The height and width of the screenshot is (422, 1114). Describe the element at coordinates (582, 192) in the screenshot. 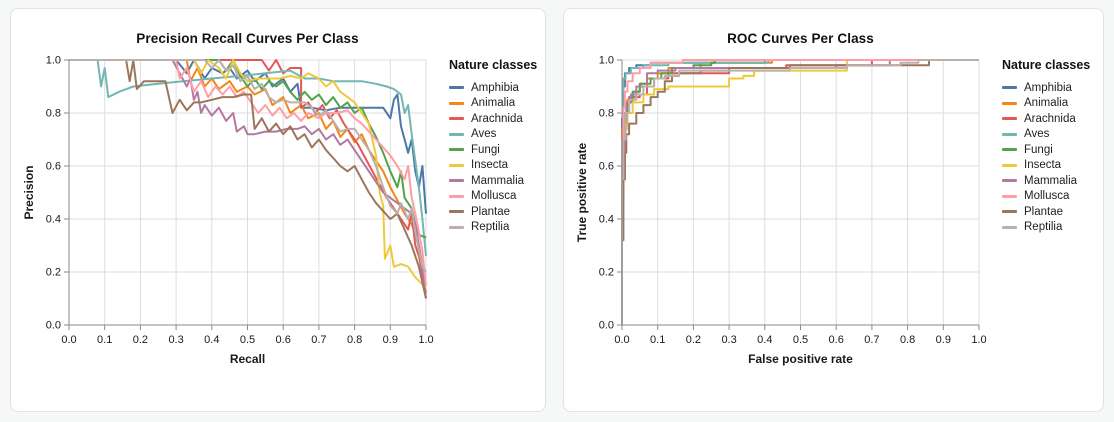

I see `y-axis-title: True positive rate` at that location.